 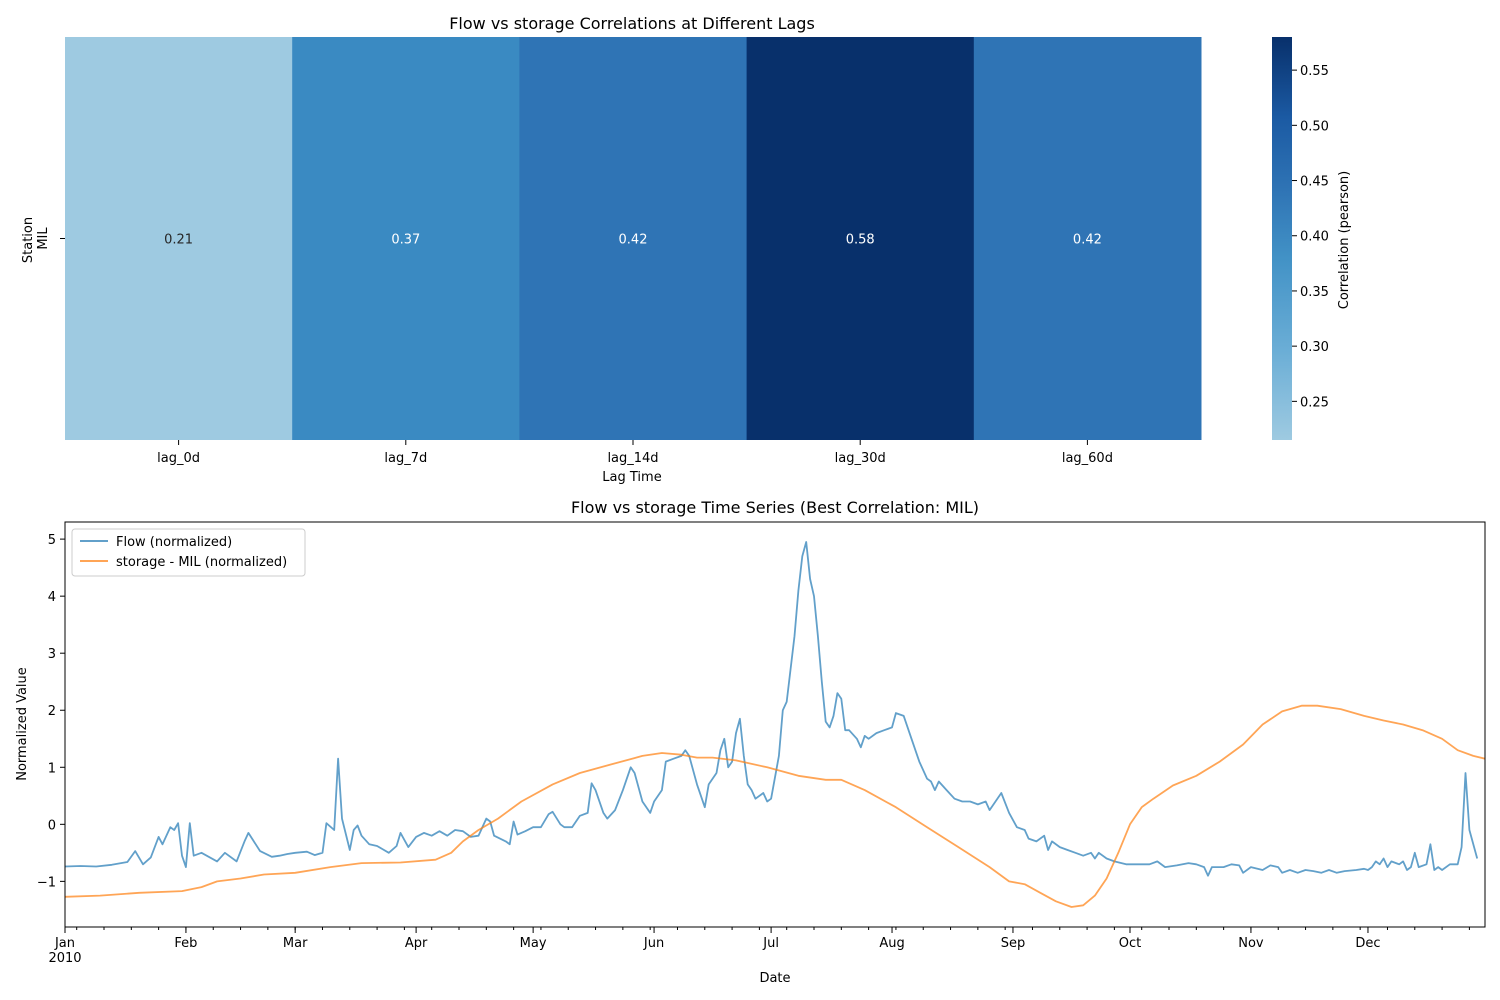 I want to click on heatmap-x-axis-label: Lag Time, so click(x=631, y=477).